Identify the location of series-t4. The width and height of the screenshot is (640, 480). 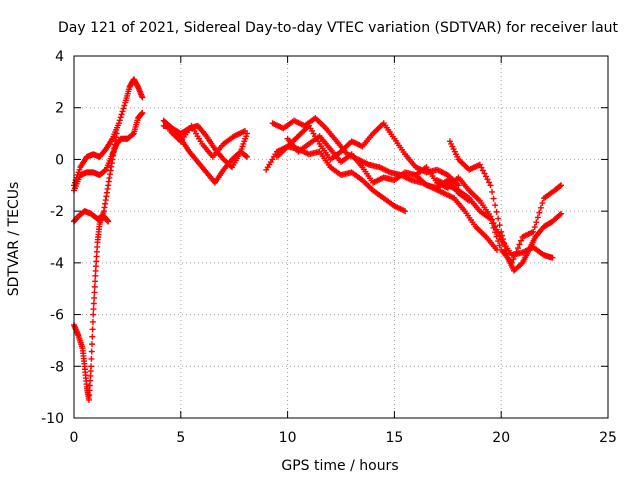
(95, 266).